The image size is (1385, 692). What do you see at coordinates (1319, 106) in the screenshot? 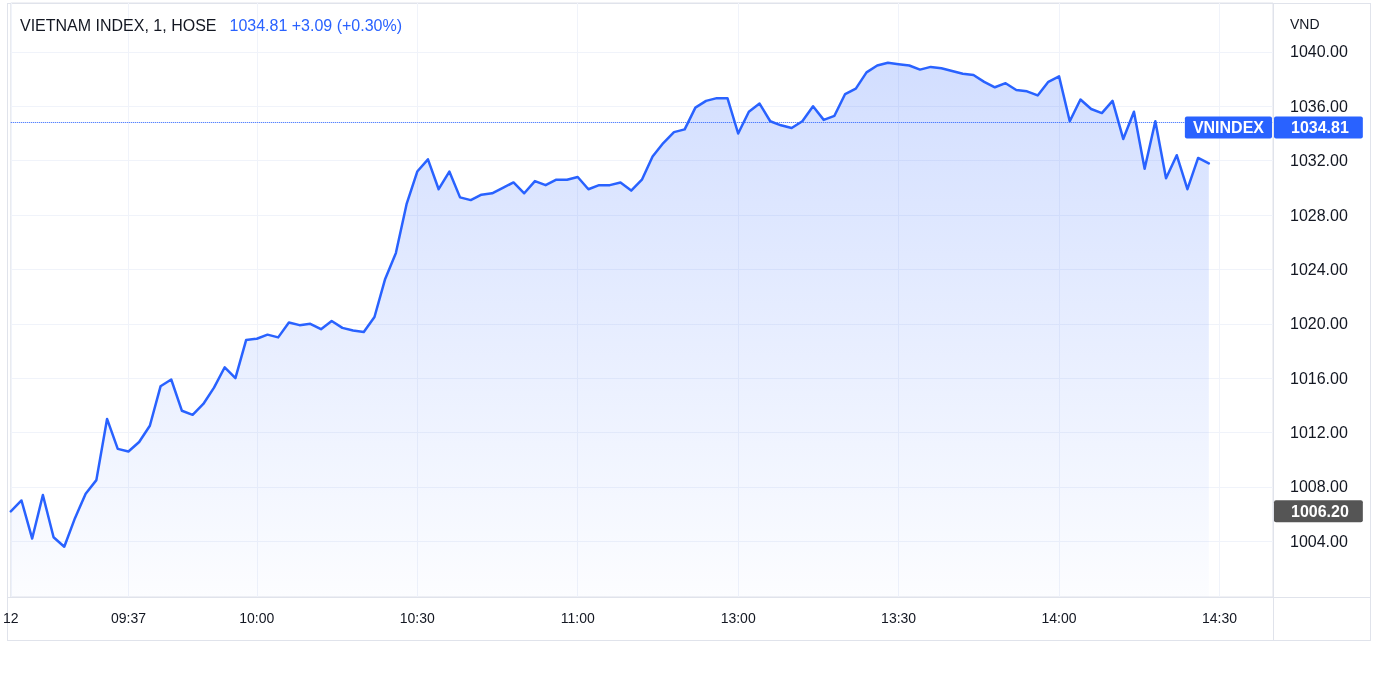
I see `y-tick-label: 1036.00` at bounding box center [1319, 106].